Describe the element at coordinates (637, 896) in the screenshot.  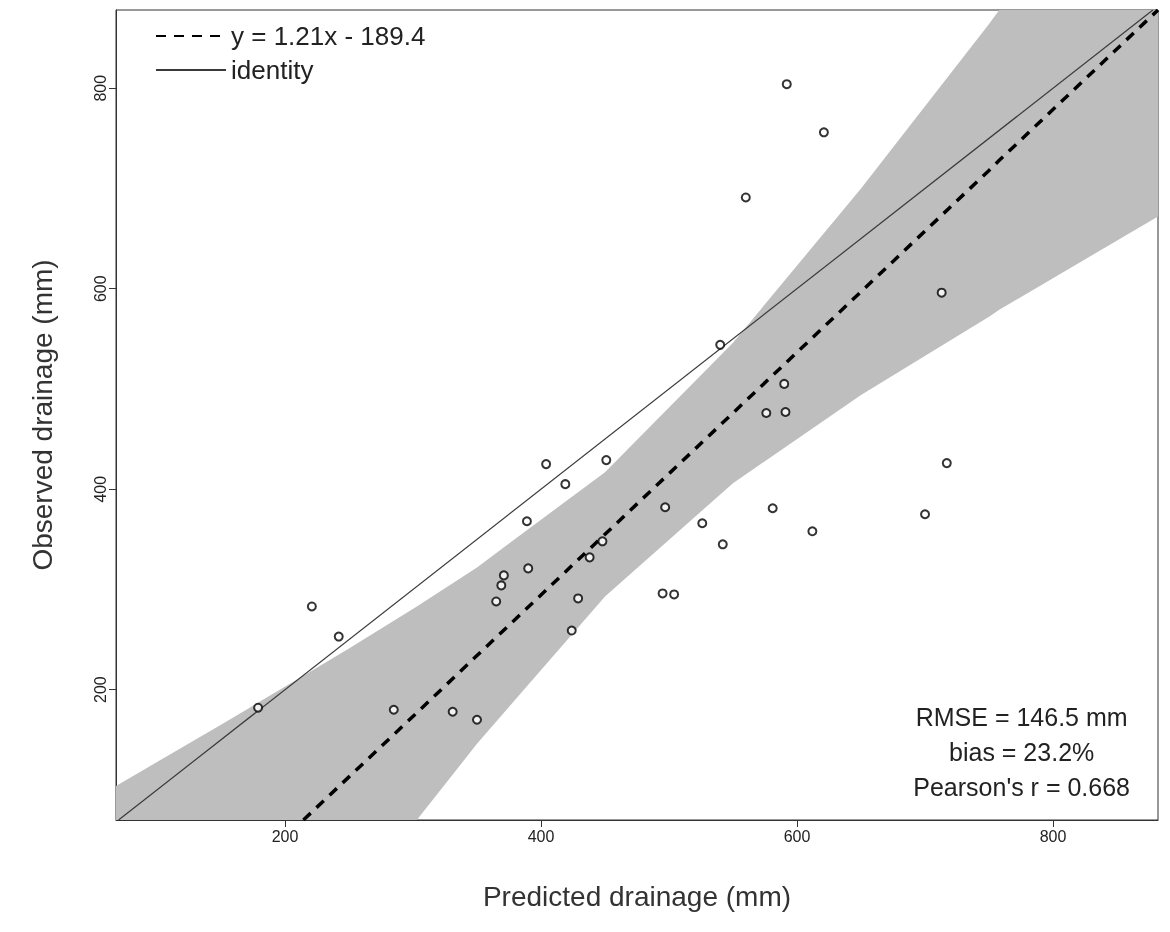
I see `x-axis-title: Predicted drainage (mm)` at that location.